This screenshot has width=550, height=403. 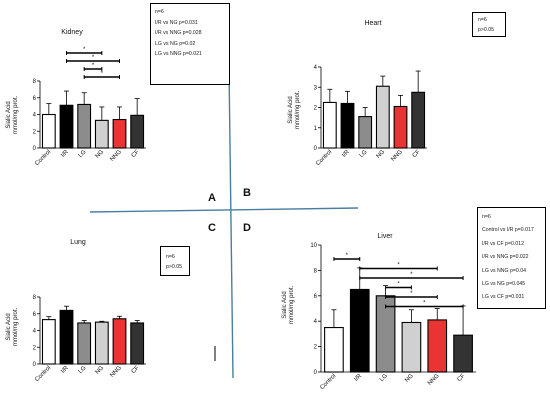 I want to click on heart-stats-box: n=6 p>0.05, so click(x=489, y=24).